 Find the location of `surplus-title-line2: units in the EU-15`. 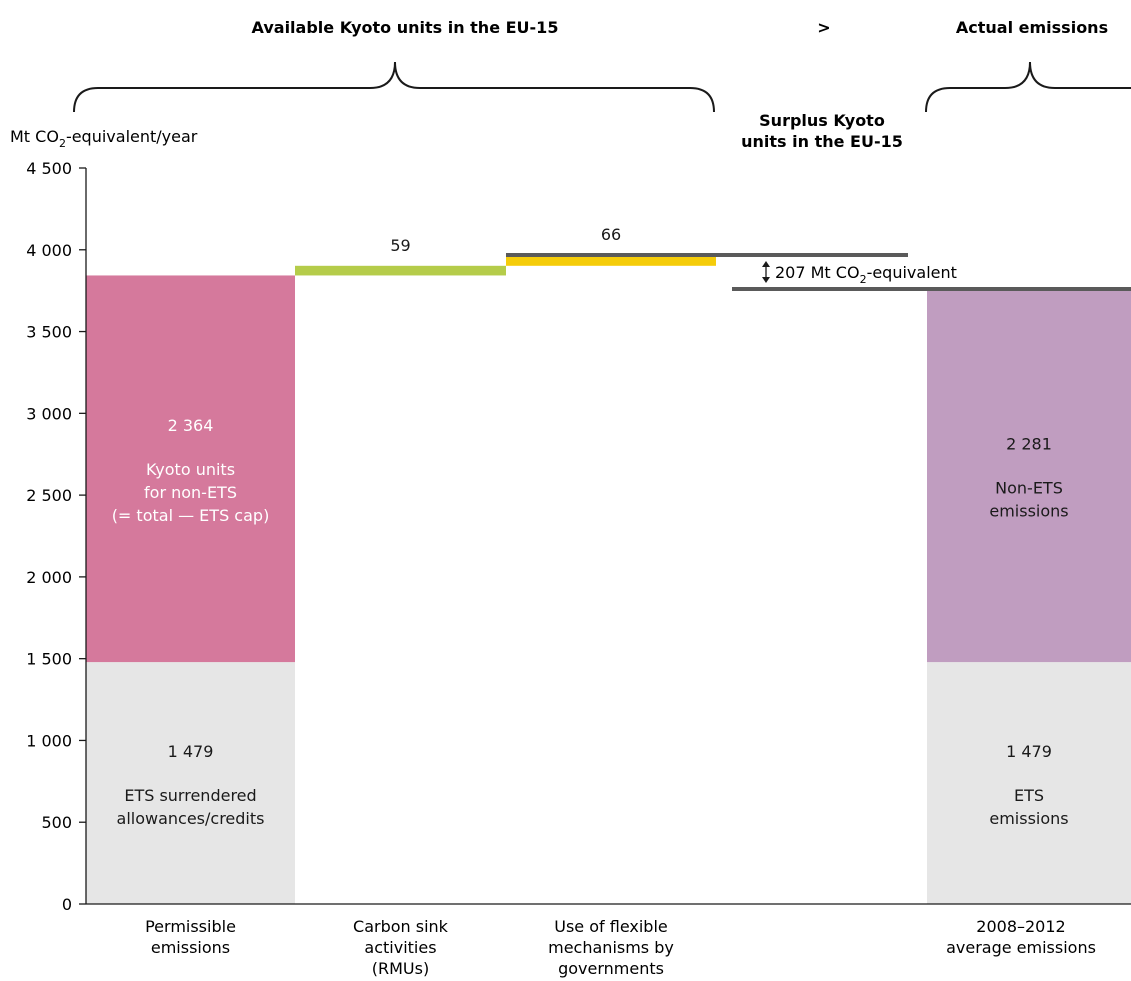

surplus-title-line2: units in the EU-15 is located at coordinates (822, 141).